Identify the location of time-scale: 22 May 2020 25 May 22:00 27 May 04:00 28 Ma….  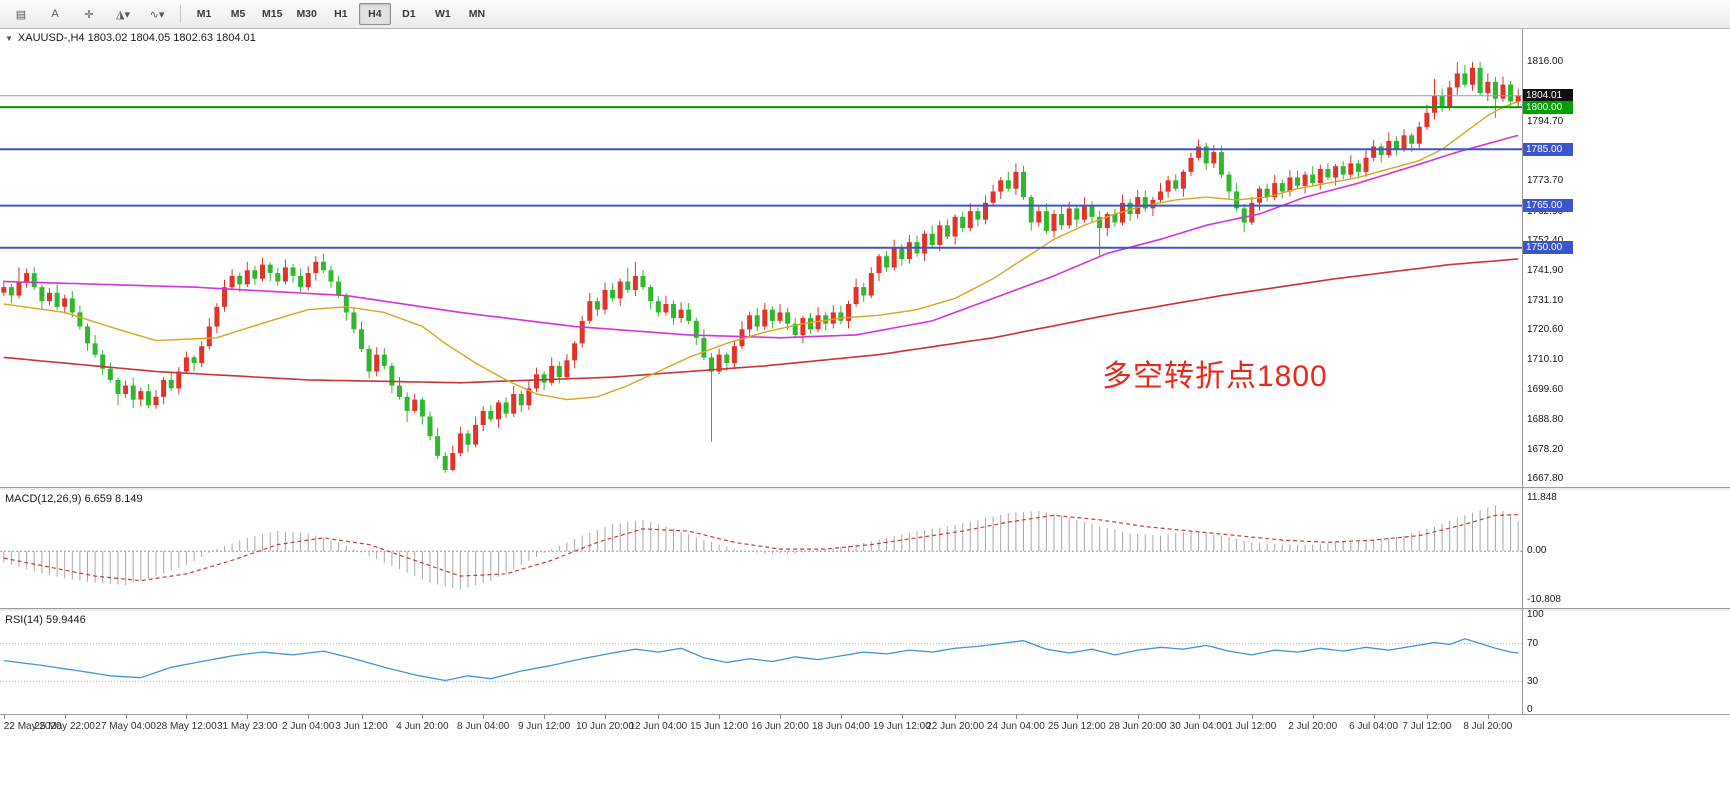
(865, 725).